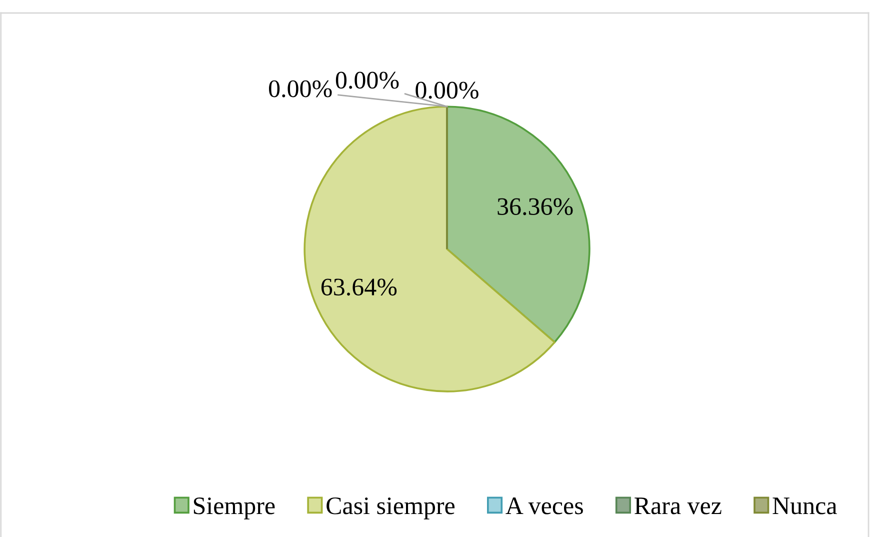 Image resolution: width=872 pixels, height=537 pixels. I want to click on data-label: 63.64%, so click(359, 287).